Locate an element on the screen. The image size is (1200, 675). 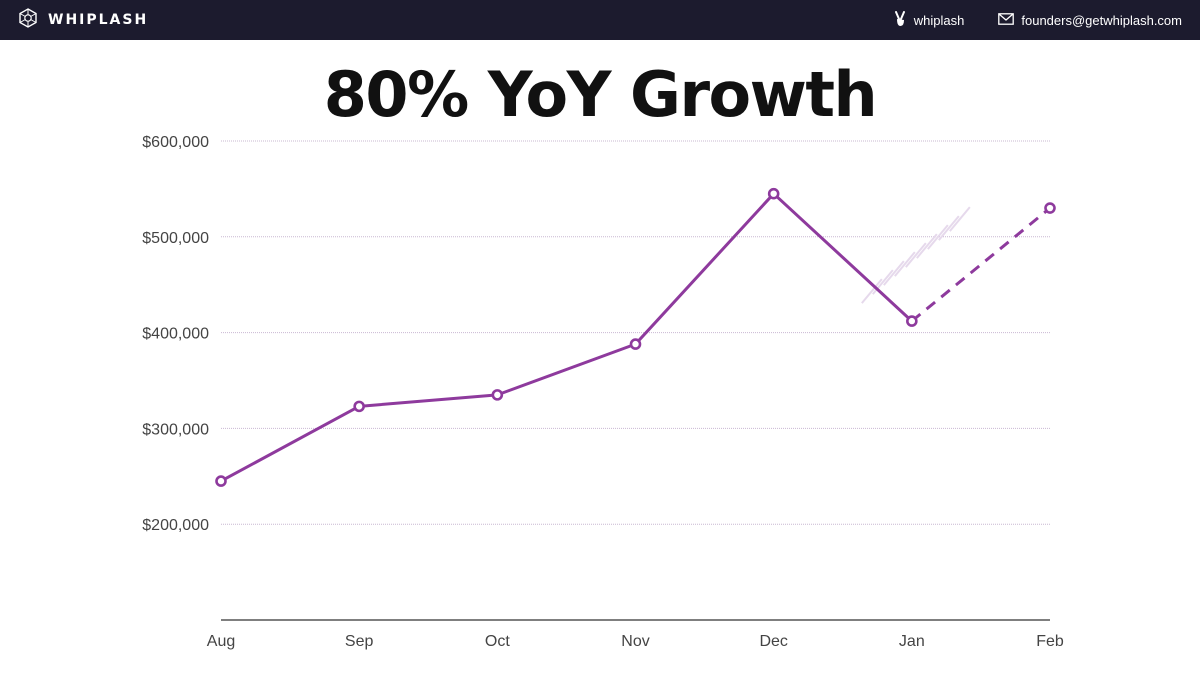
x-tick-label: Aug is located at coordinates (221, 641).